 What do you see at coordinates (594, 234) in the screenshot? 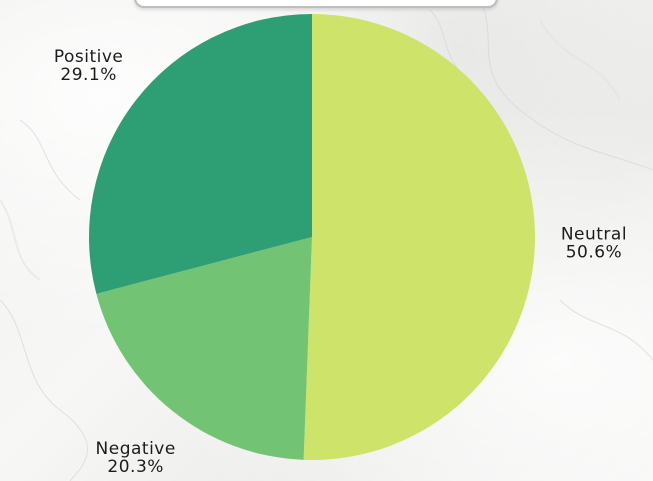
I see `slice-name: Neutral` at bounding box center [594, 234].